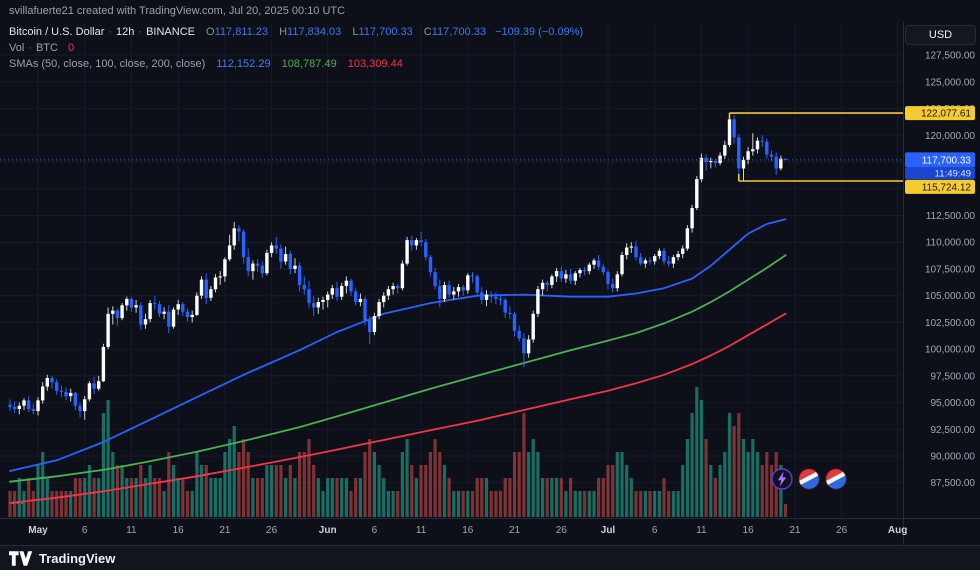 The height and width of the screenshot is (570, 980). What do you see at coordinates (940, 35) in the screenshot?
I see `currency-usd-button: USD` at bounding box center [940, 35].